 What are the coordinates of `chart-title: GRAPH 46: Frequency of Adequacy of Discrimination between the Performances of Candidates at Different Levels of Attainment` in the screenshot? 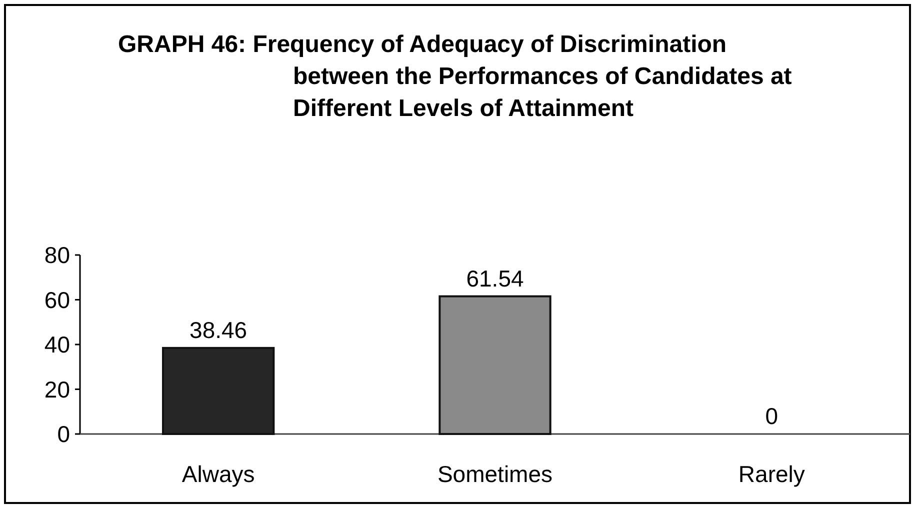 It's located at (455, 76).